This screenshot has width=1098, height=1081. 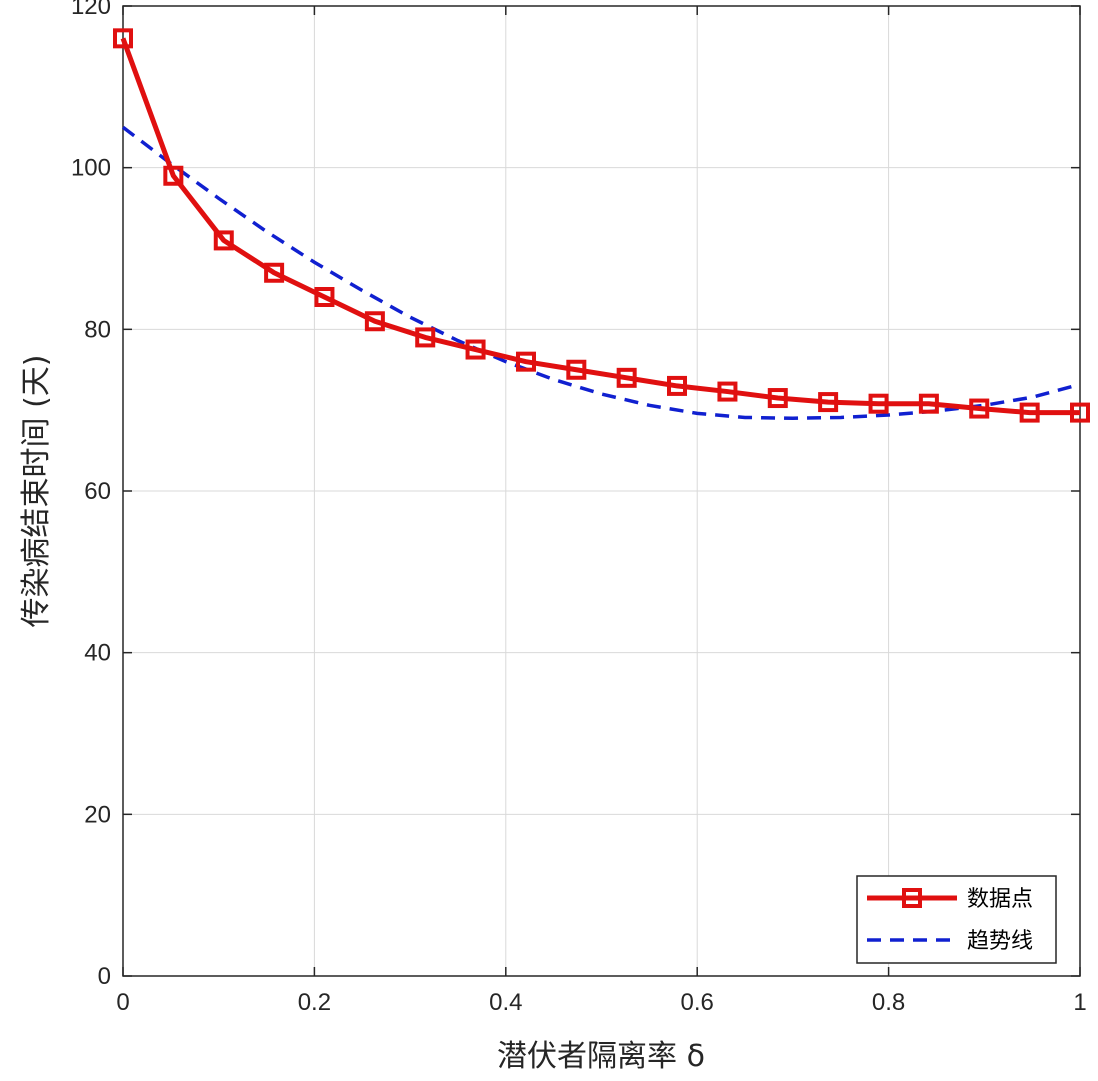 I want to click on x-axis-label: 潜伏者隔离率 δ, so click(x=601, y=1056).